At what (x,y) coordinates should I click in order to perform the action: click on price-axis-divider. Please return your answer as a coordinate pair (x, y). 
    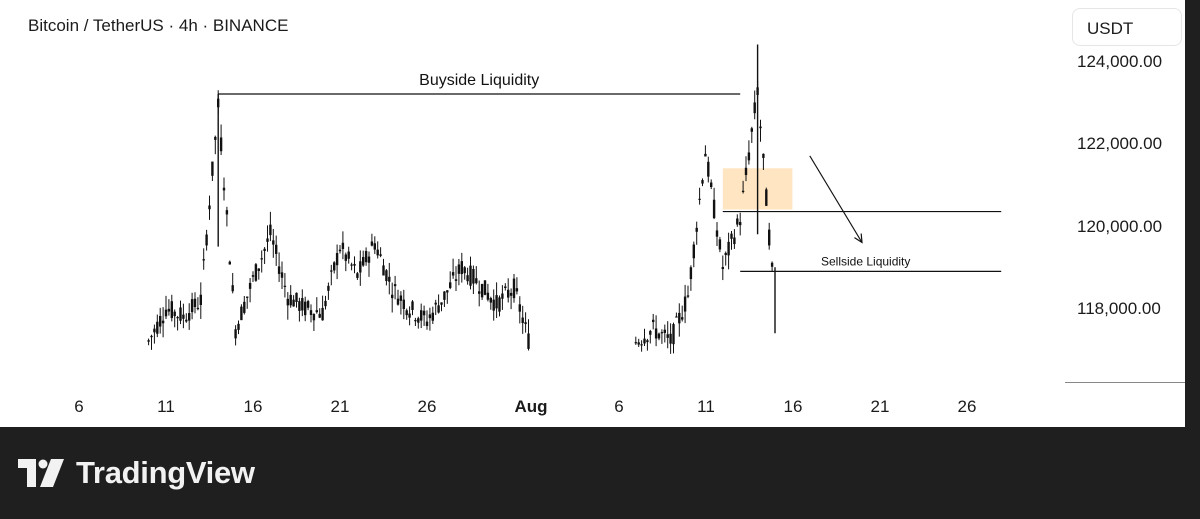
    Looking at the image, I should click on (1125, 382).